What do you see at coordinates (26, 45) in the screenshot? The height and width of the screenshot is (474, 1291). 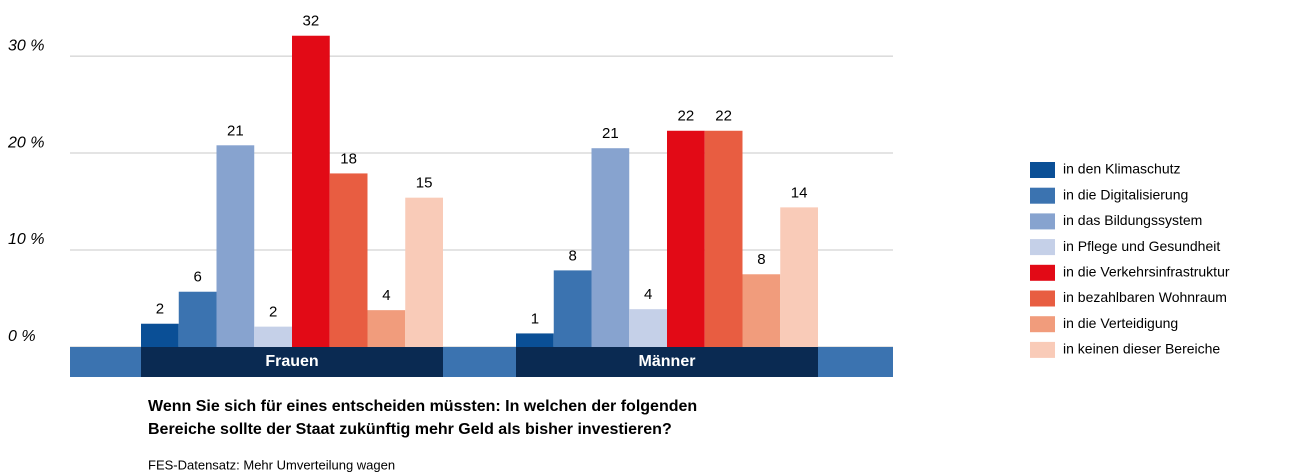 I see `y-tick-label: 30 %` at bounding box center [26, 45].